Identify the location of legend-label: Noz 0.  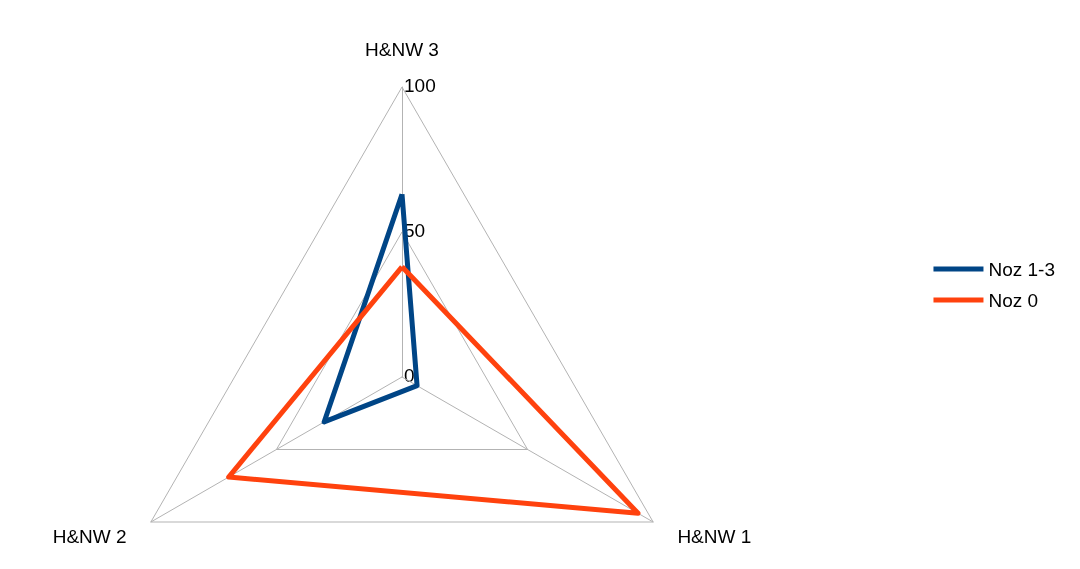
(1013, 300).